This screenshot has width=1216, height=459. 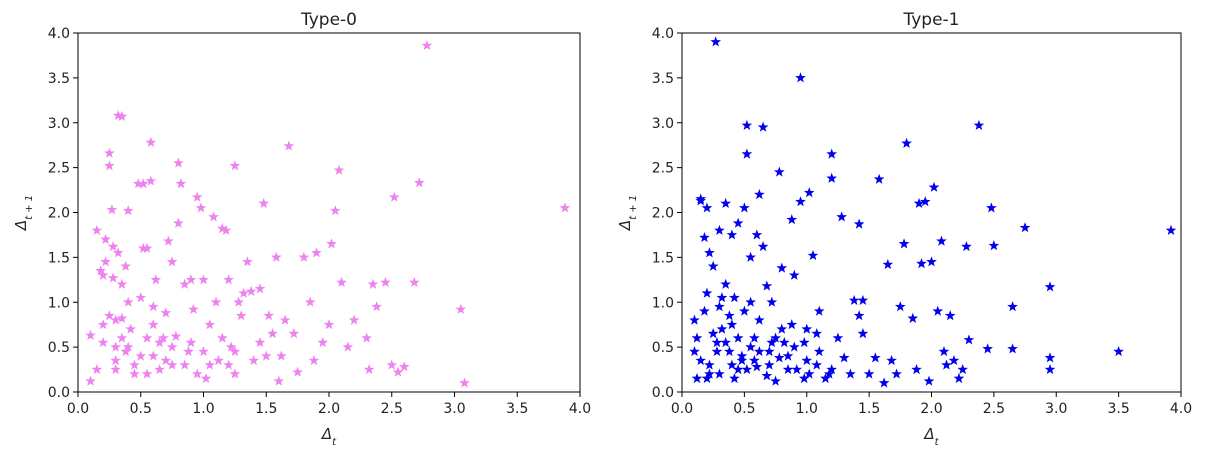 I want to click on x-tick-label: 3.5, so click(x=517, y=409).